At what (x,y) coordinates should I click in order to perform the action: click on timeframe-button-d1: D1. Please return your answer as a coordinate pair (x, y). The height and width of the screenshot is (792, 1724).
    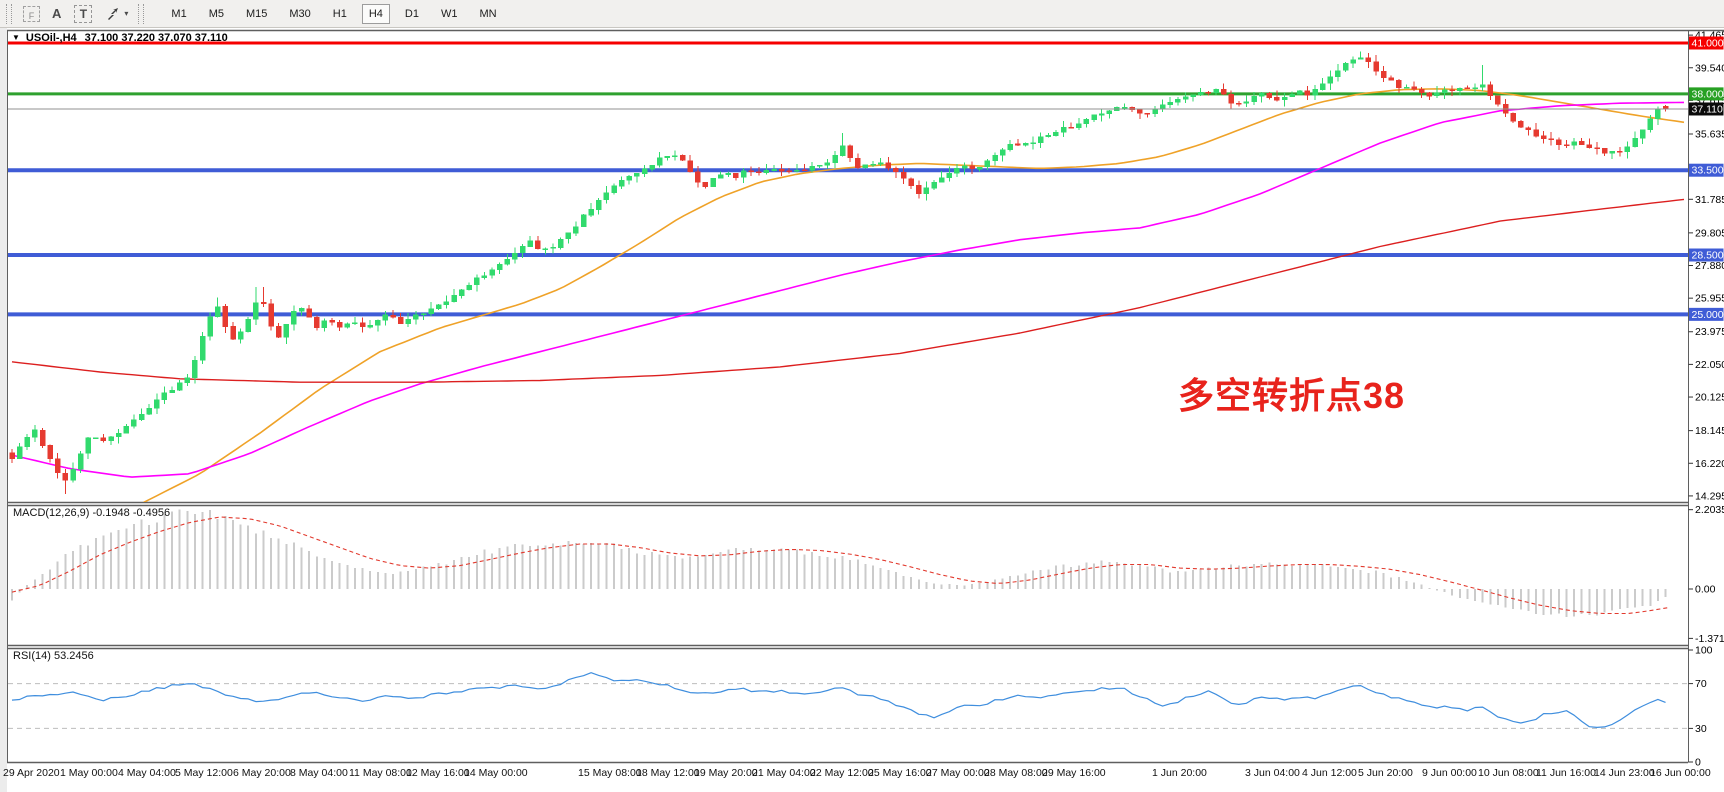
    Looking at the image, I should click on (412, 14).